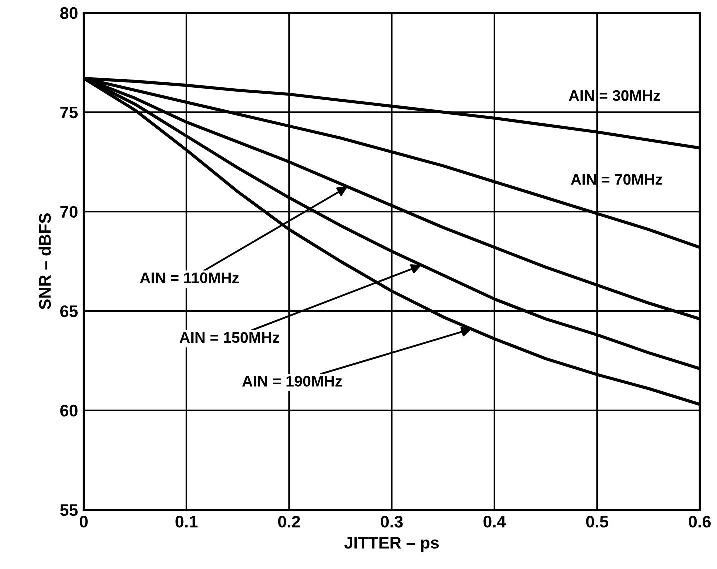  Describe the element at coordinates (69, 312) in the screenshot. I see `y-tick-label: 65` at that location.